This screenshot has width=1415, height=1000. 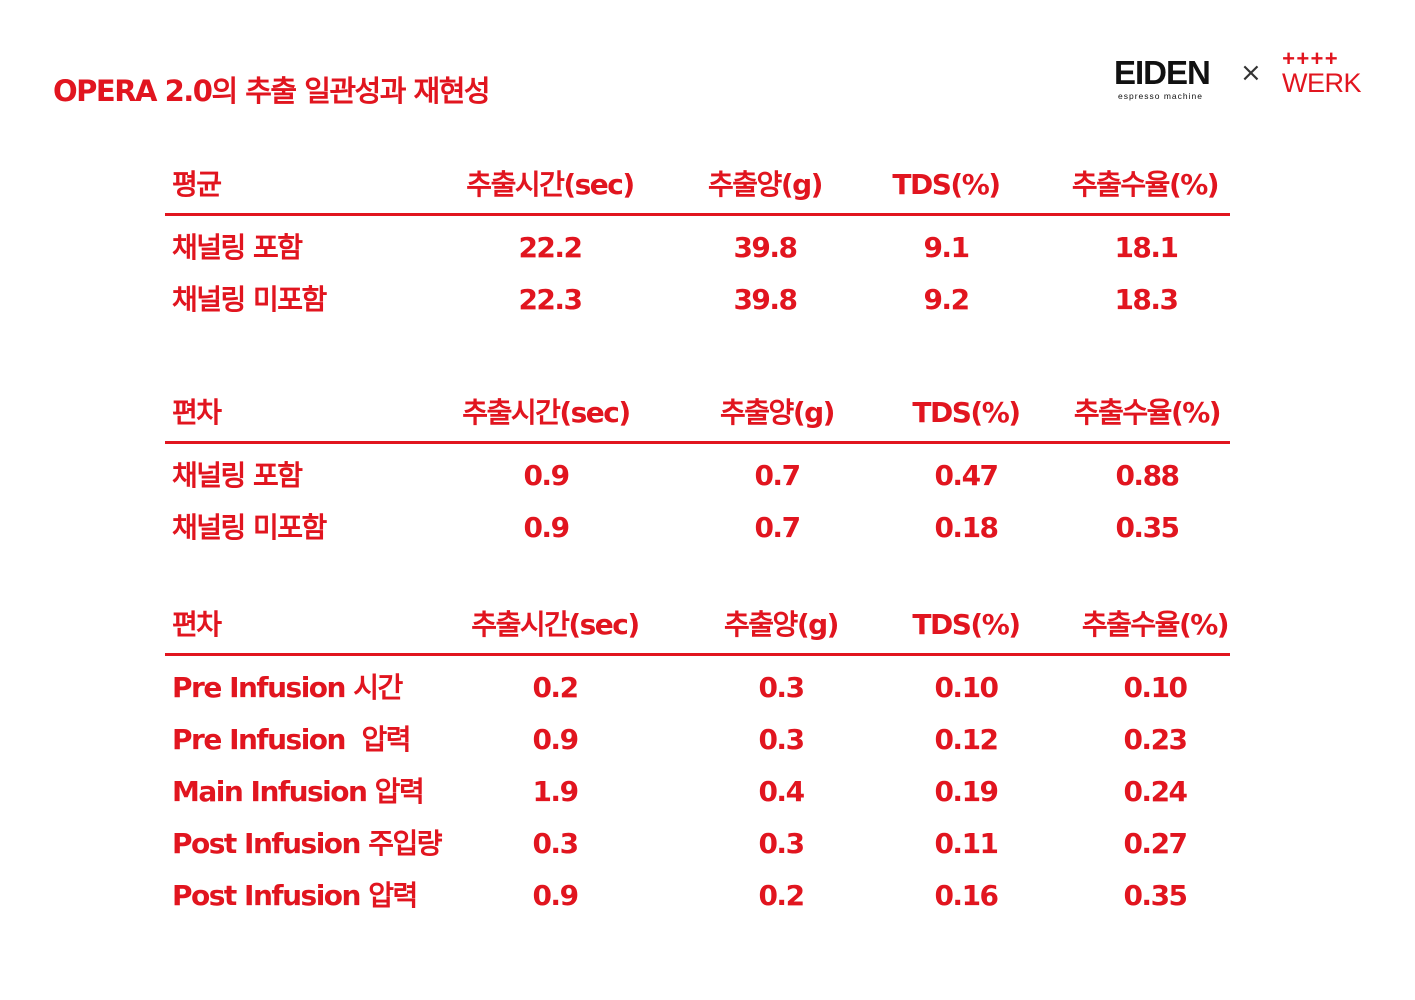 I want to click on value-amount: 0.2, so click(x=781, y=895).